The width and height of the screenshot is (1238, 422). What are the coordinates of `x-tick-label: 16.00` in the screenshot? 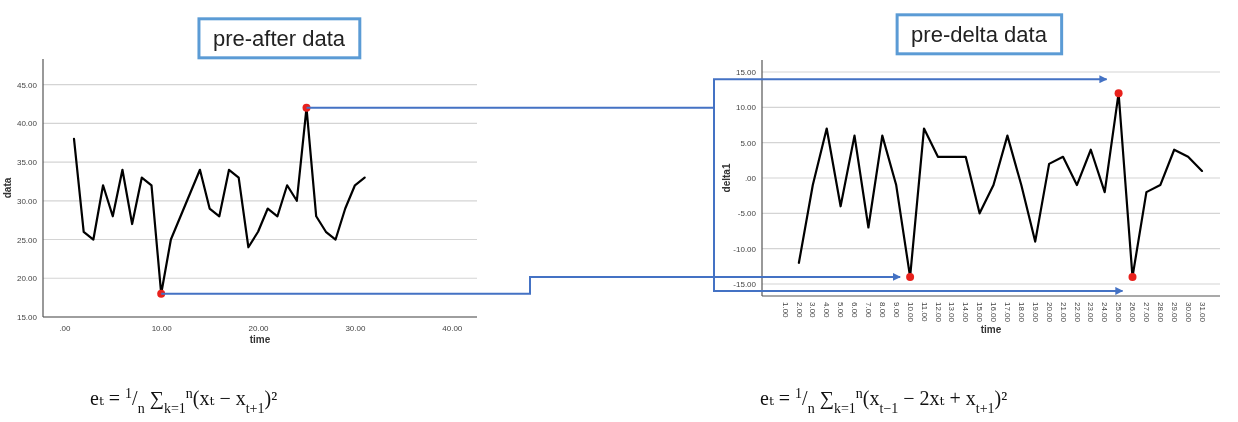 It's located at (994, 312).